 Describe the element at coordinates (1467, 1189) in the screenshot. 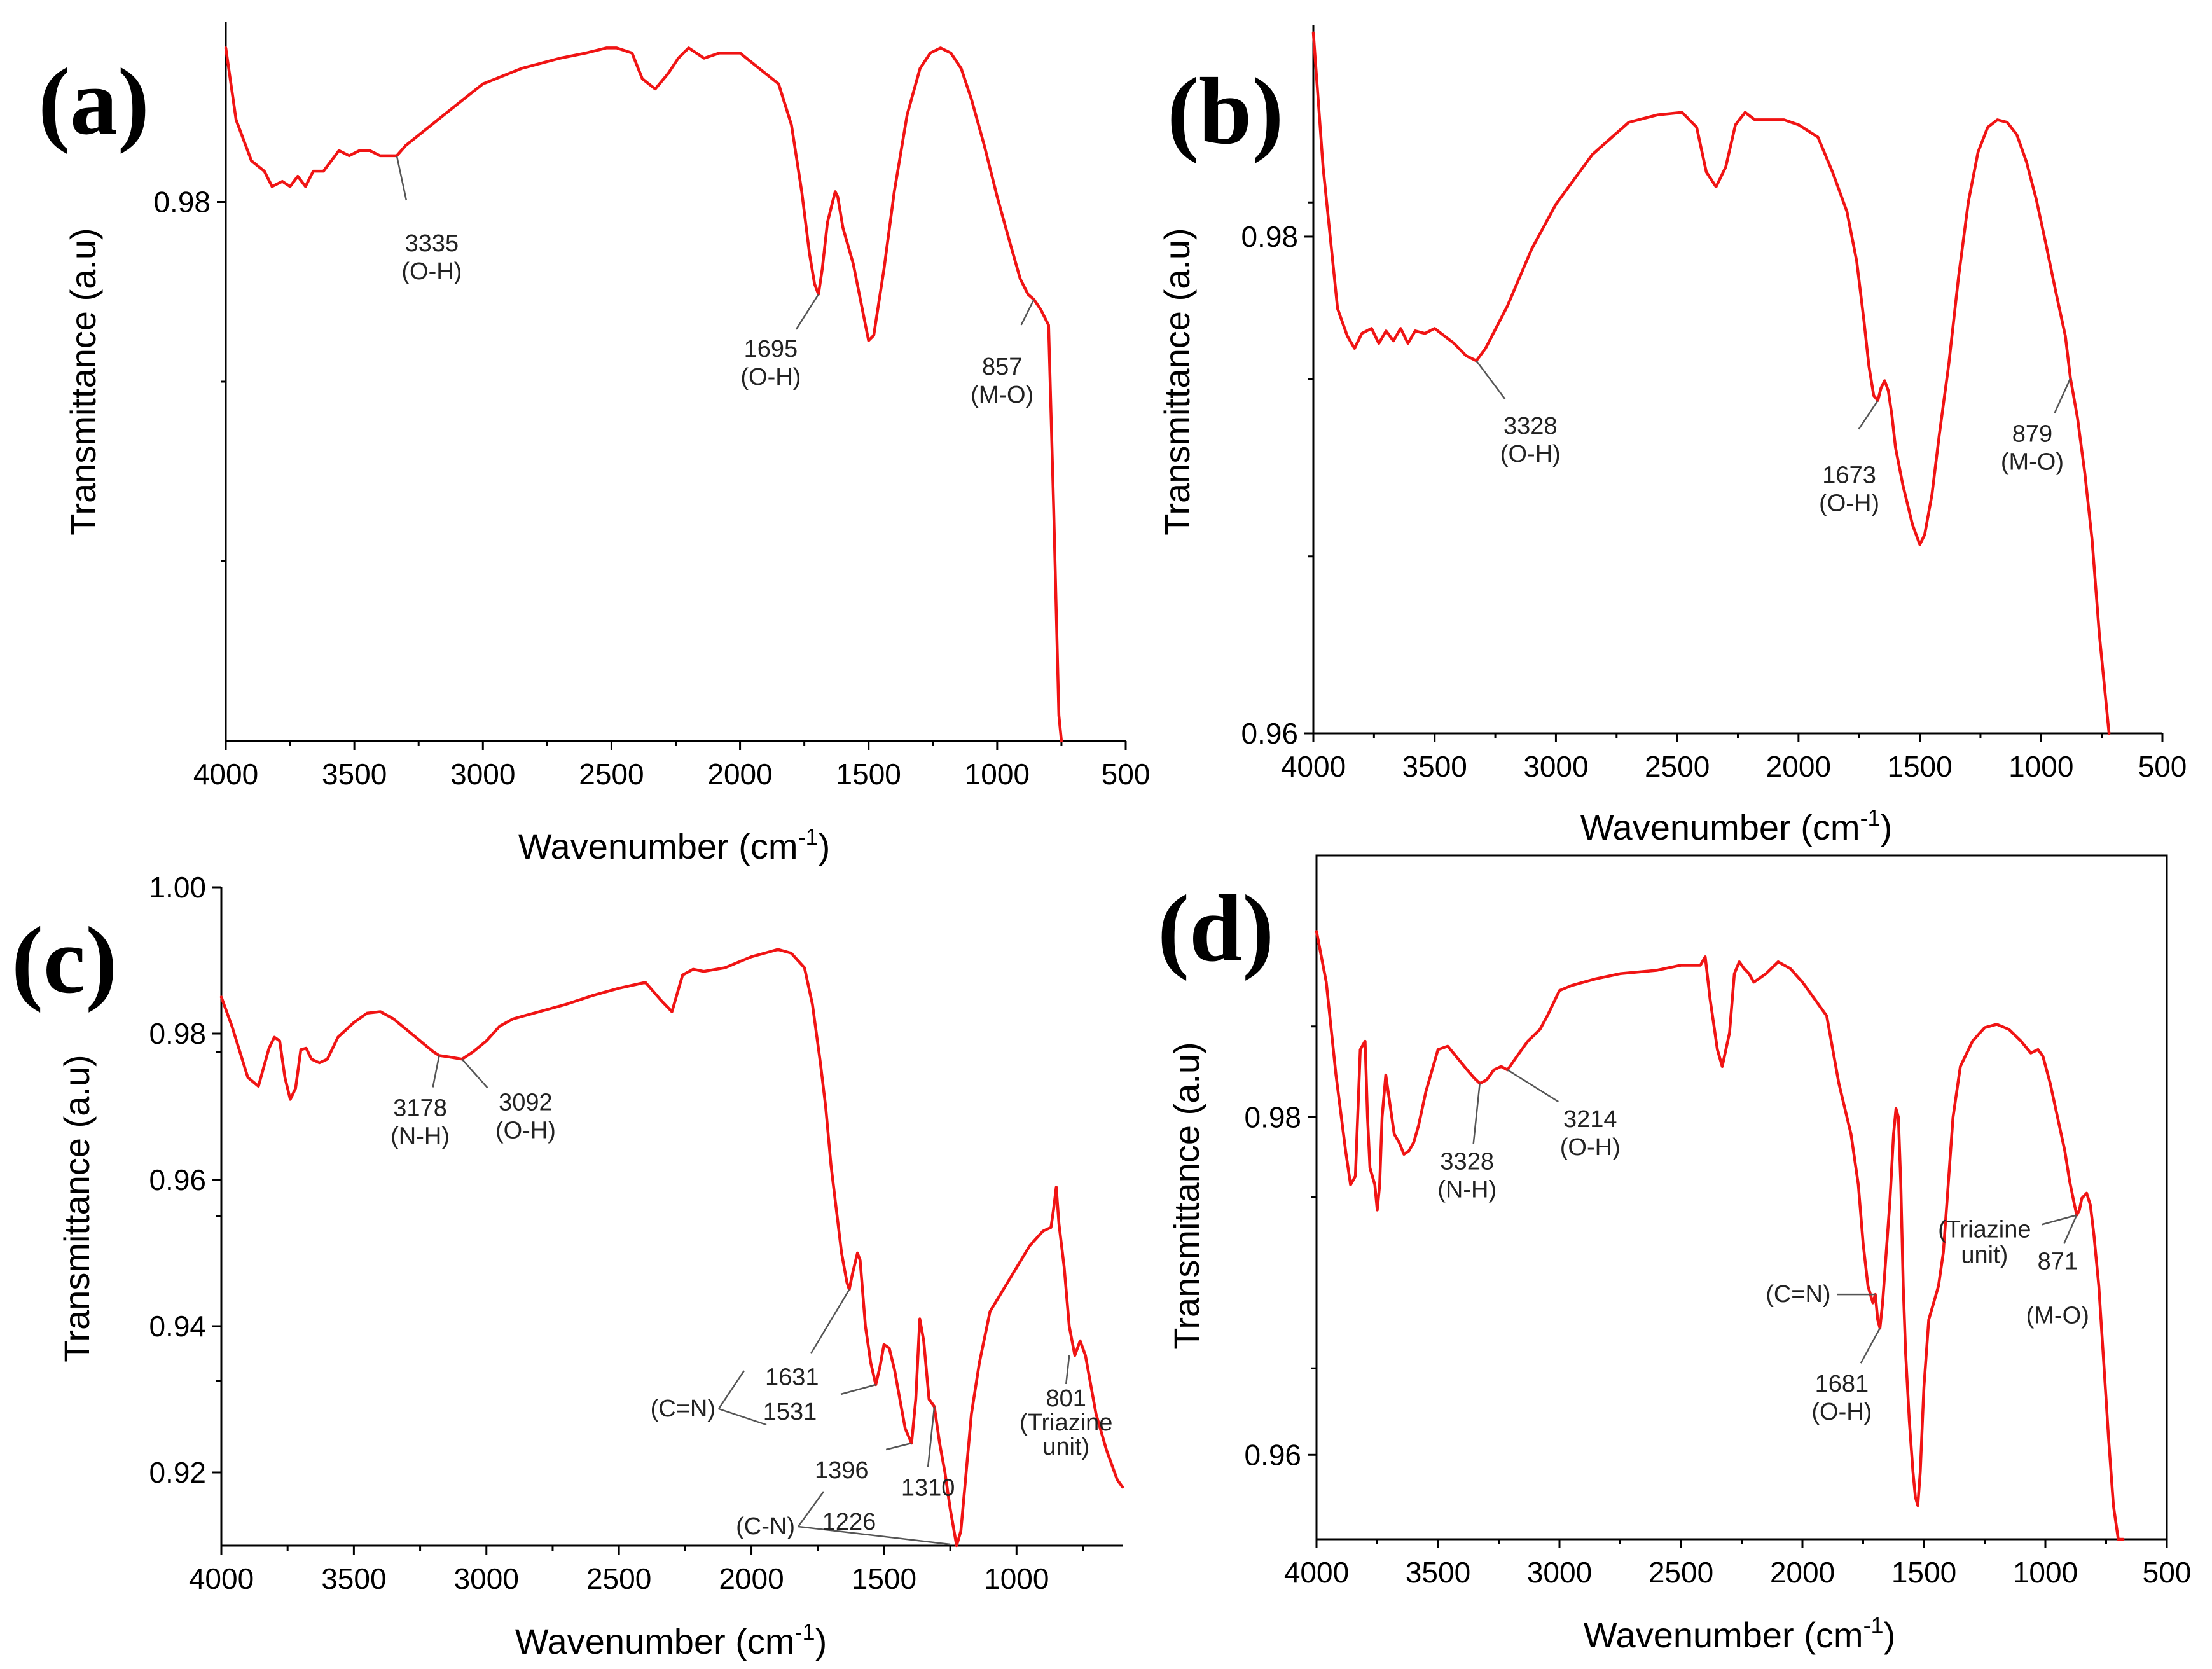

I see `annotation-3328-line: (N-H)` at that location.